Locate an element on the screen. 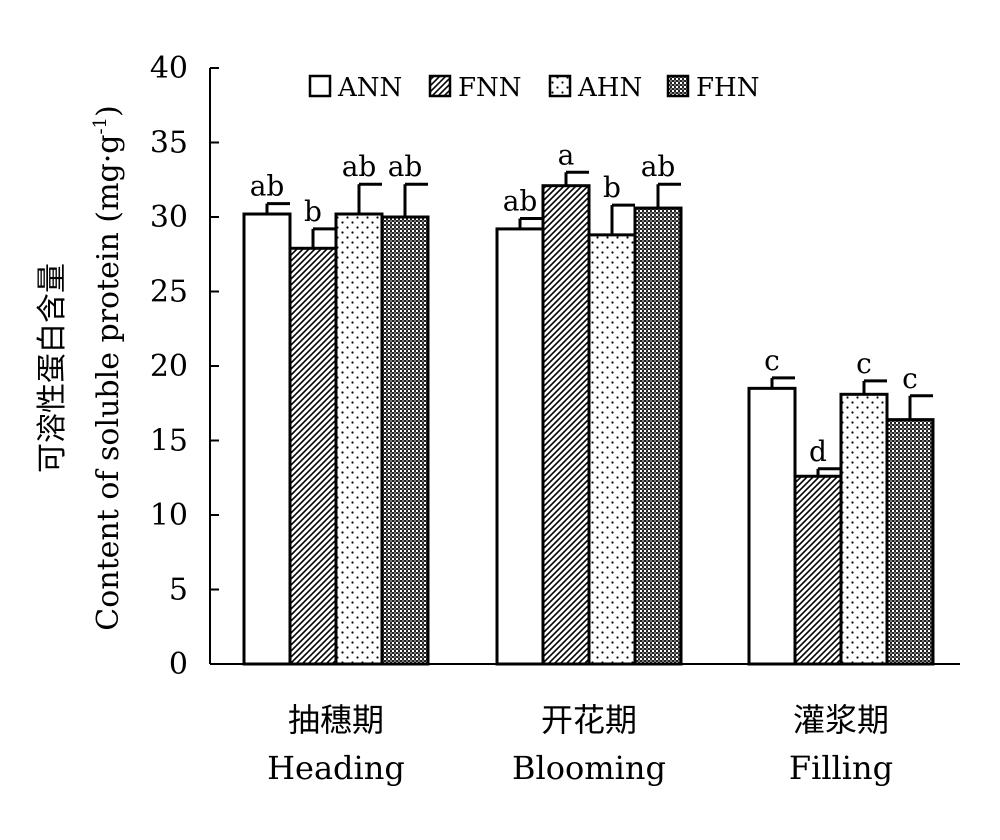 The height and width of the screenshot is (840, 1000). bar-ann-heading is located at coordinates (267, 439).